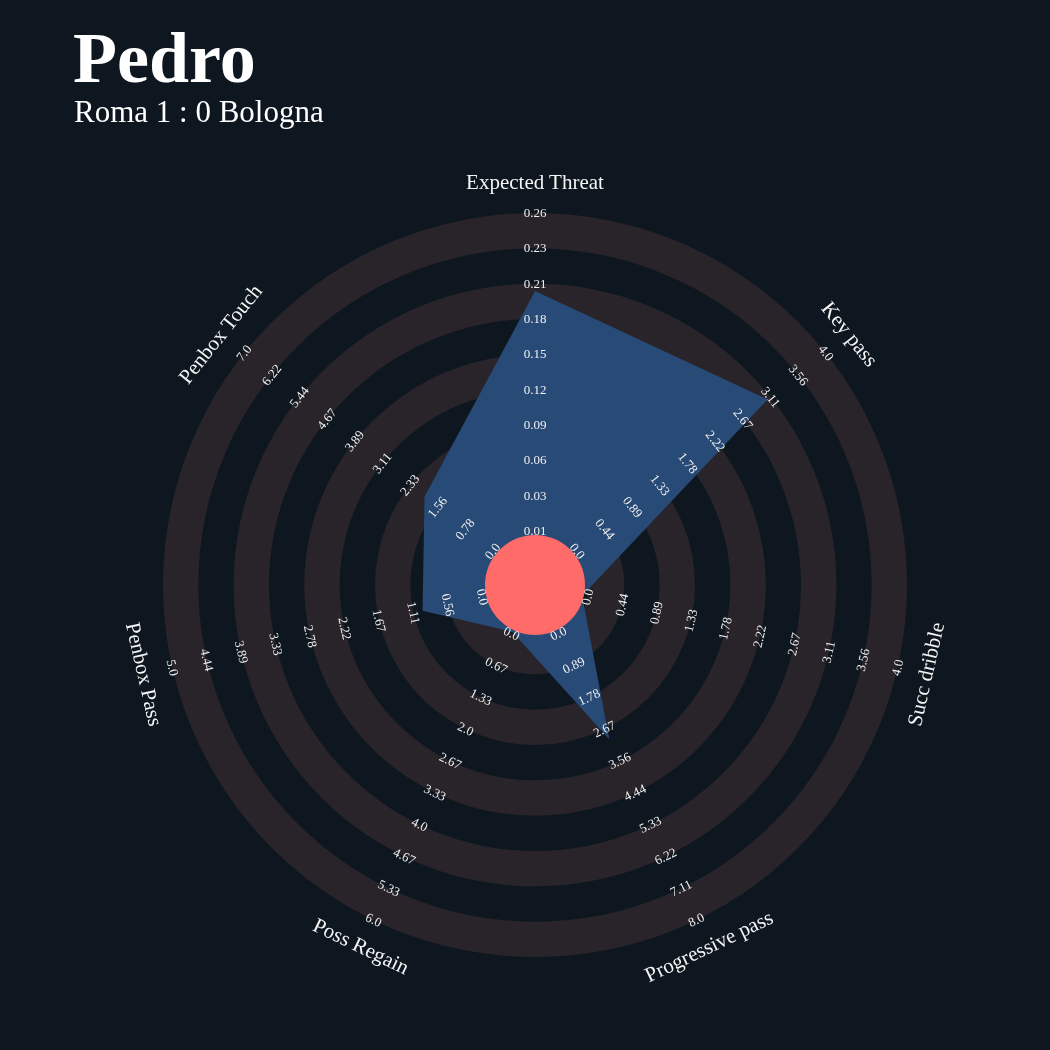  Describe the element at coordinates (535, 212) in the screenshot. I see `text: 0.26` at that location.